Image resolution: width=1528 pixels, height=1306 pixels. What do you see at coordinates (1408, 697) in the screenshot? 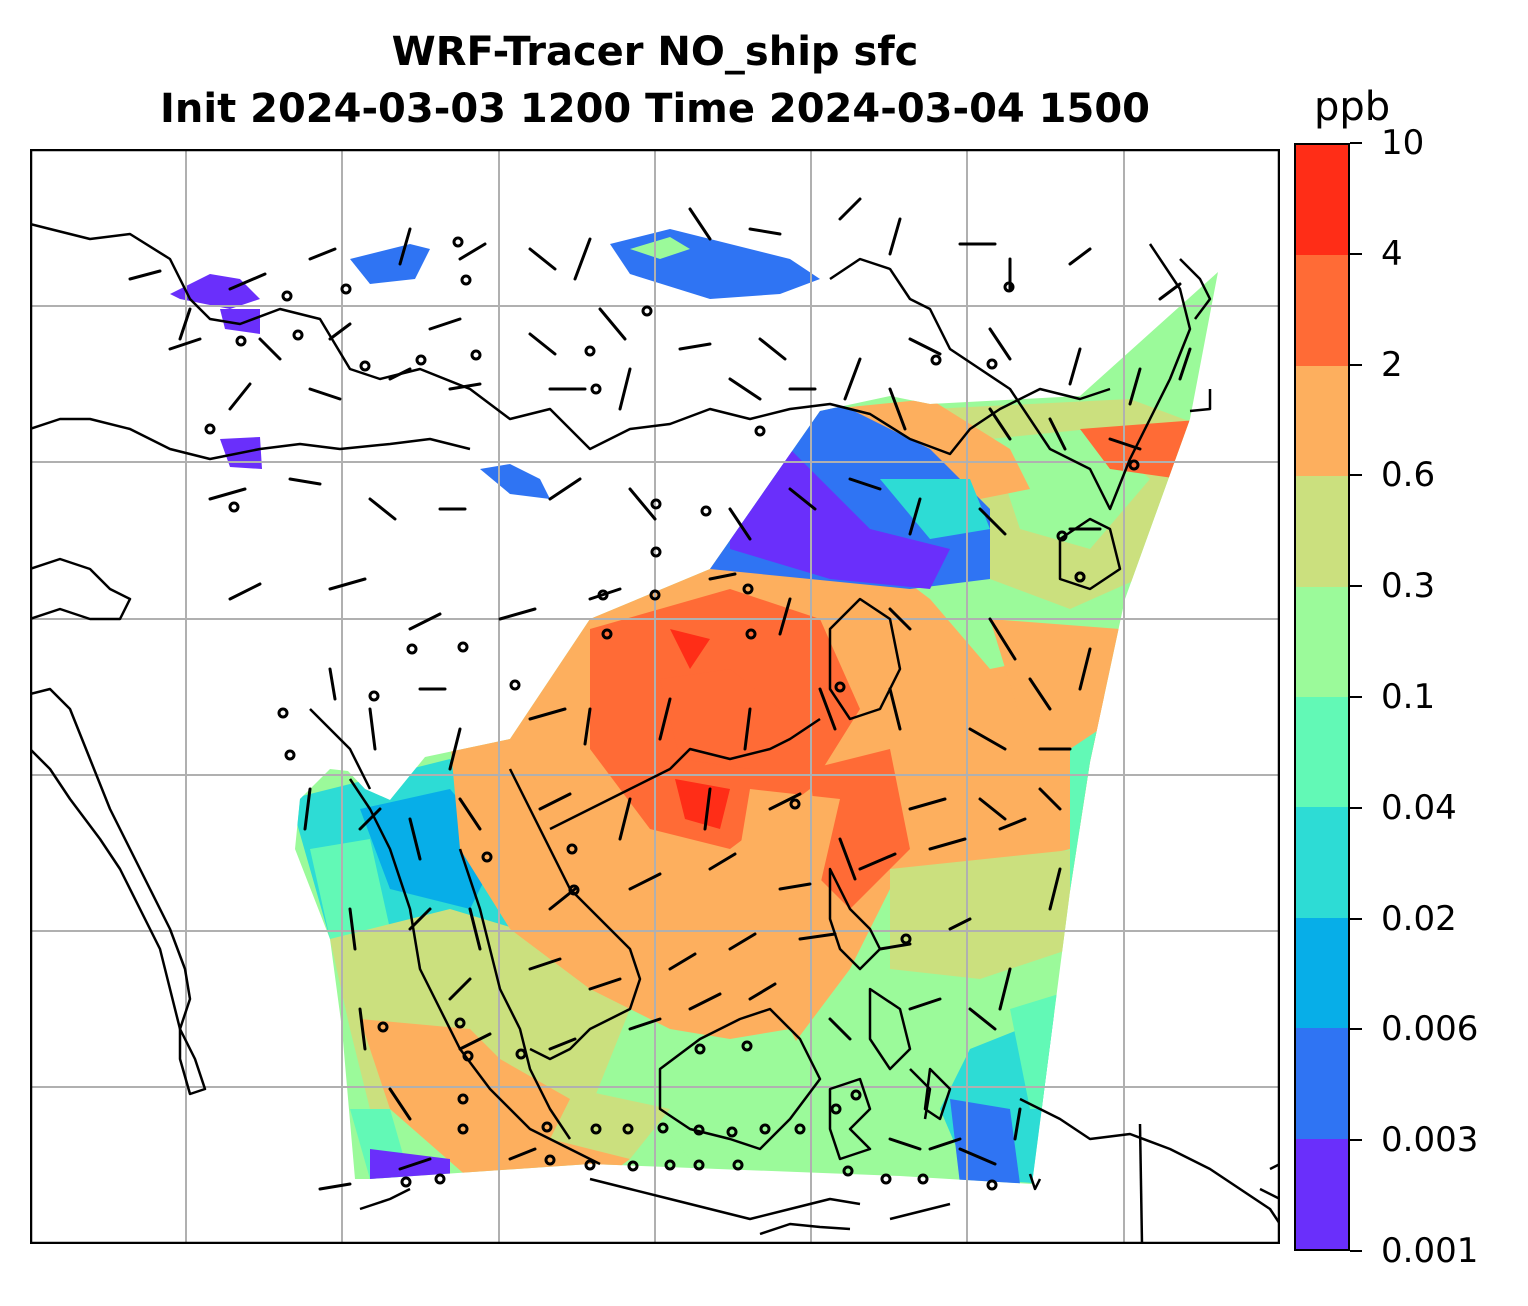
I see `colorbar-tick-label: 0.1` at bounding box center [1408, 697].